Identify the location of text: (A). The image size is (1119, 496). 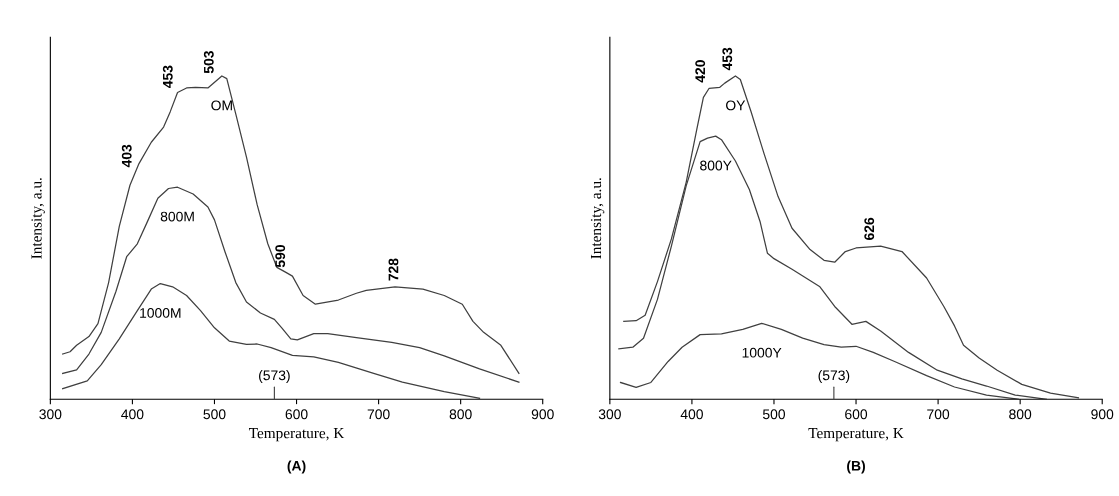
(296, 467).